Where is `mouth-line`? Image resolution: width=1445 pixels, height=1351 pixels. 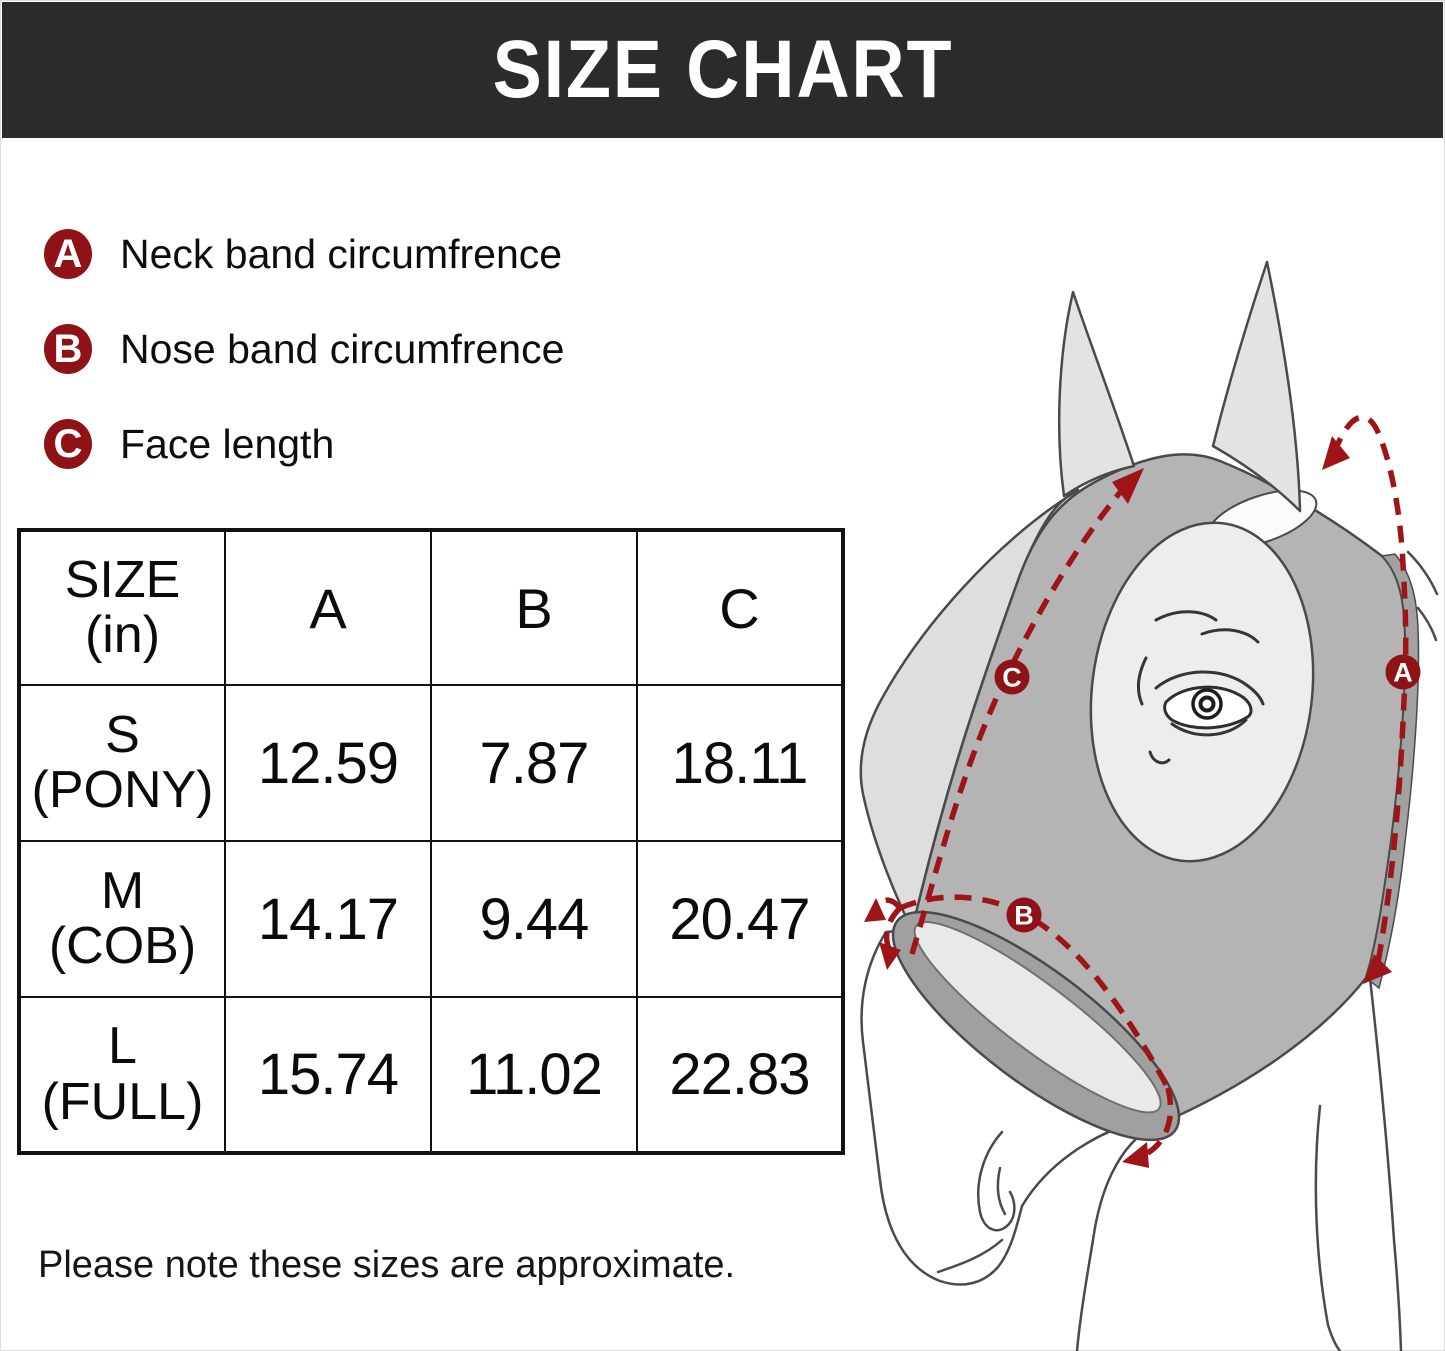
mouth-line is located at coordinates (970, 1256).